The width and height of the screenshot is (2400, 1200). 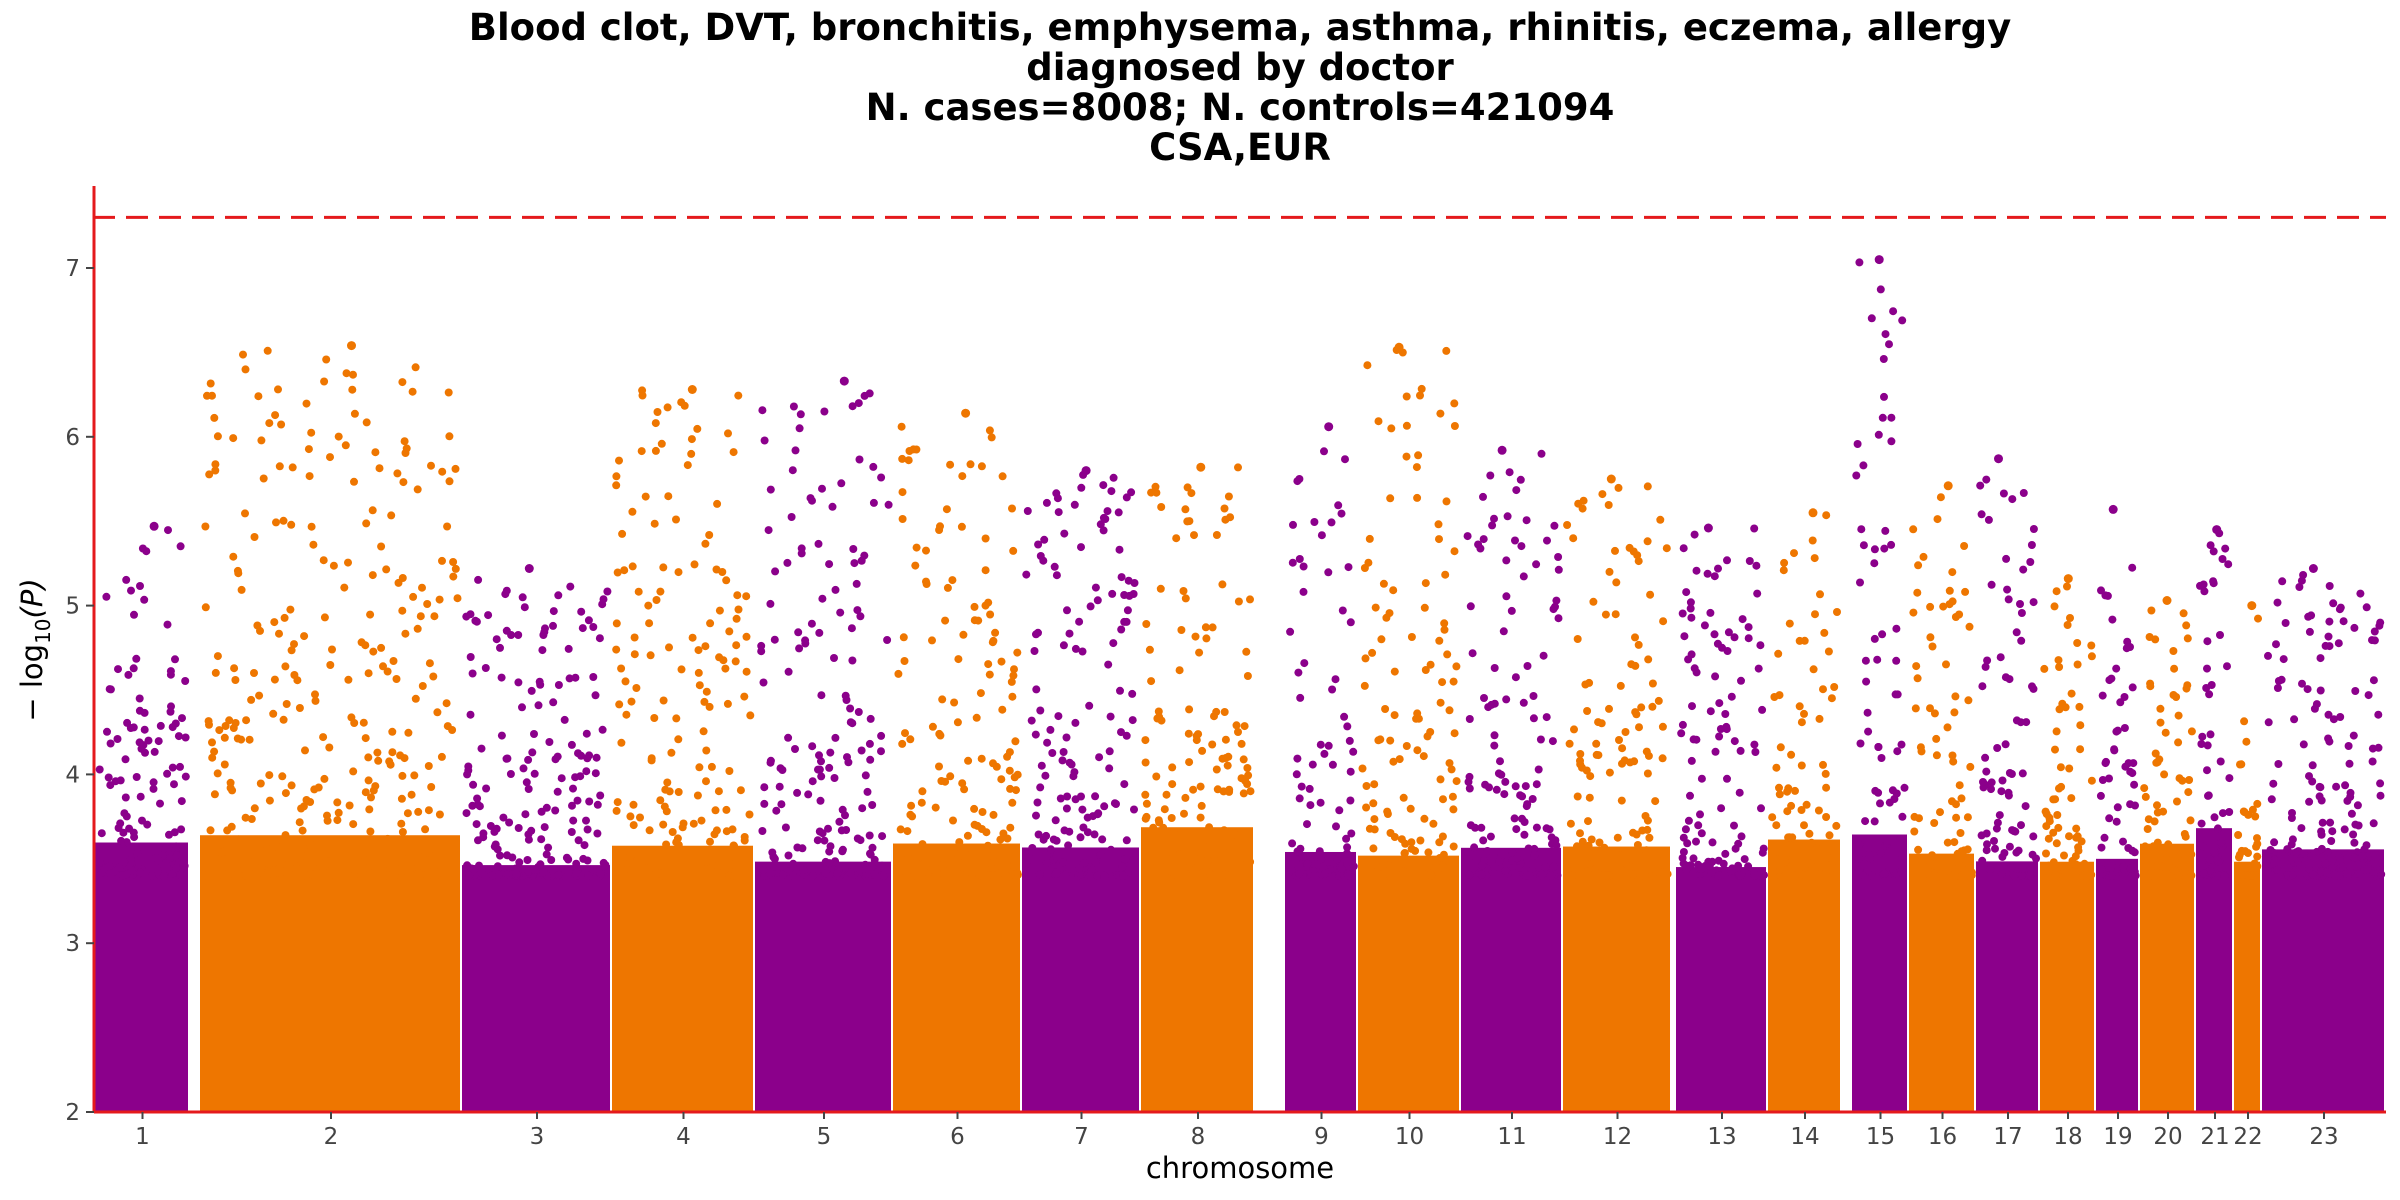 What do you see at coordinates (1983, 782) in the screenshot?
I see `chr-17-point` at bounding box center [1983, 782].